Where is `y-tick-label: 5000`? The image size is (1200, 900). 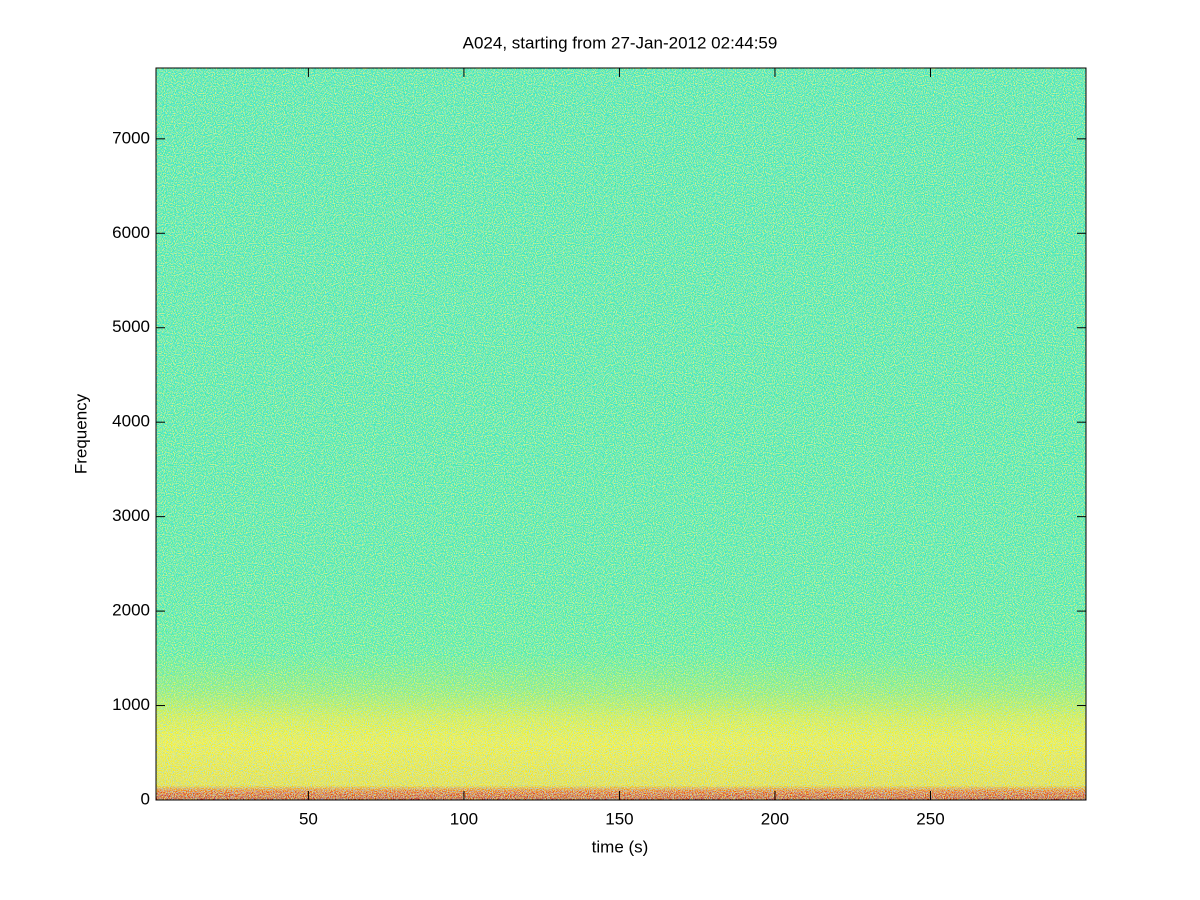
y-tick-label: 5000 is located at coordinates (131, 326).